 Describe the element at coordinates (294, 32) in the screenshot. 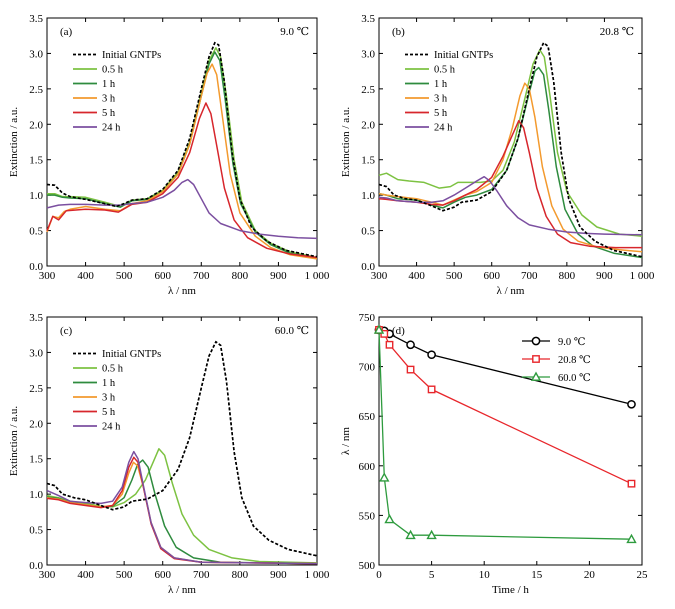

I see `temperature-label: 9.0 ℃` at that location.